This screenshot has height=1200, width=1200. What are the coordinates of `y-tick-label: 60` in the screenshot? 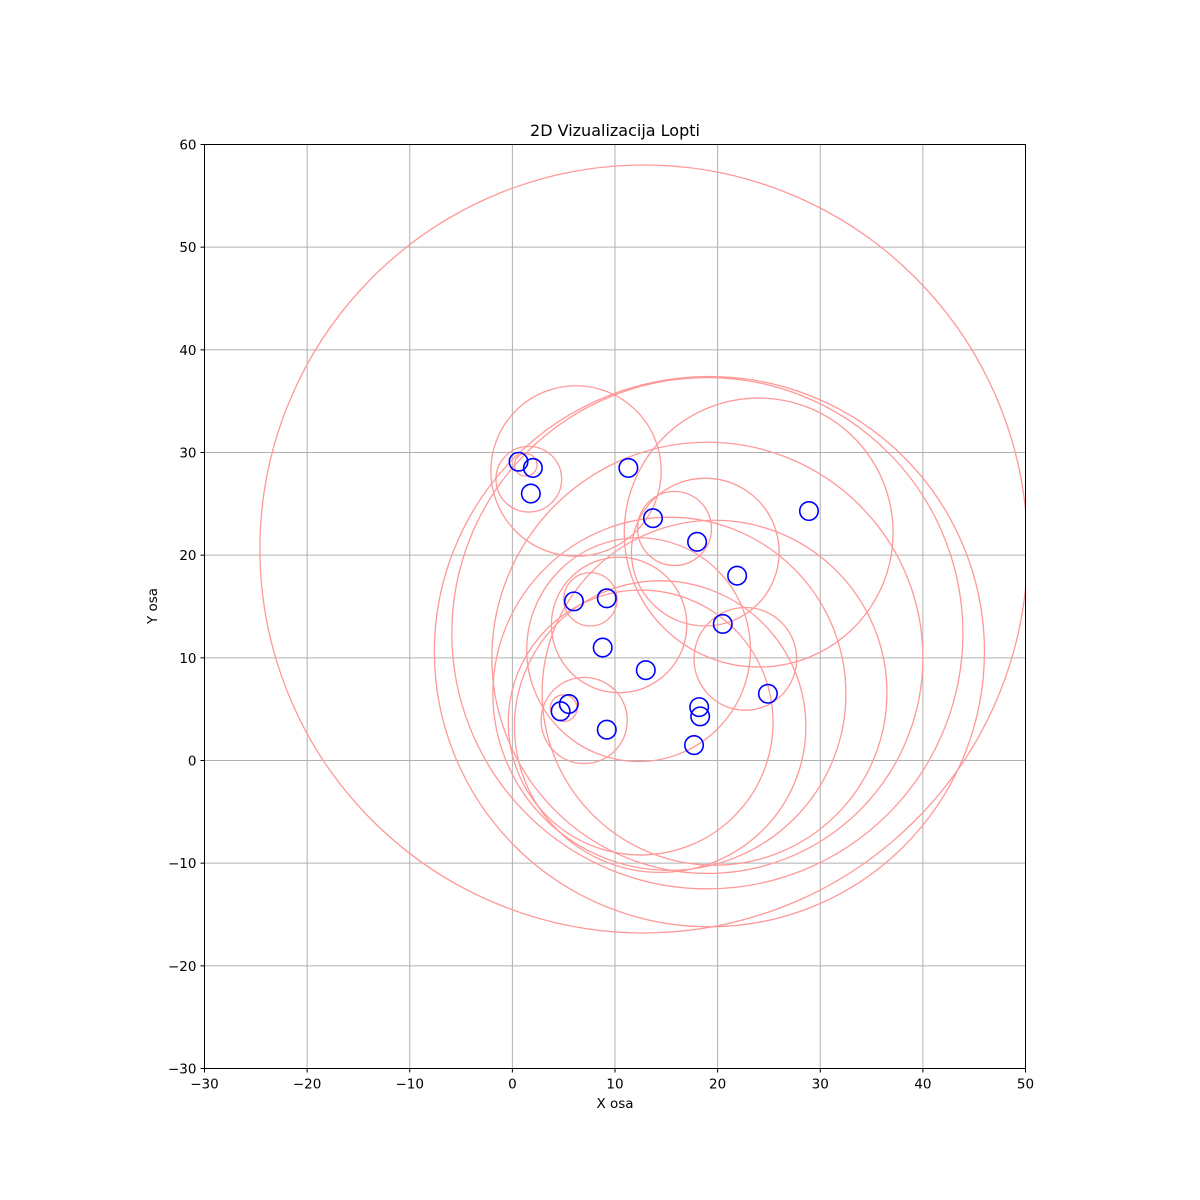 It's located at (187, 146).